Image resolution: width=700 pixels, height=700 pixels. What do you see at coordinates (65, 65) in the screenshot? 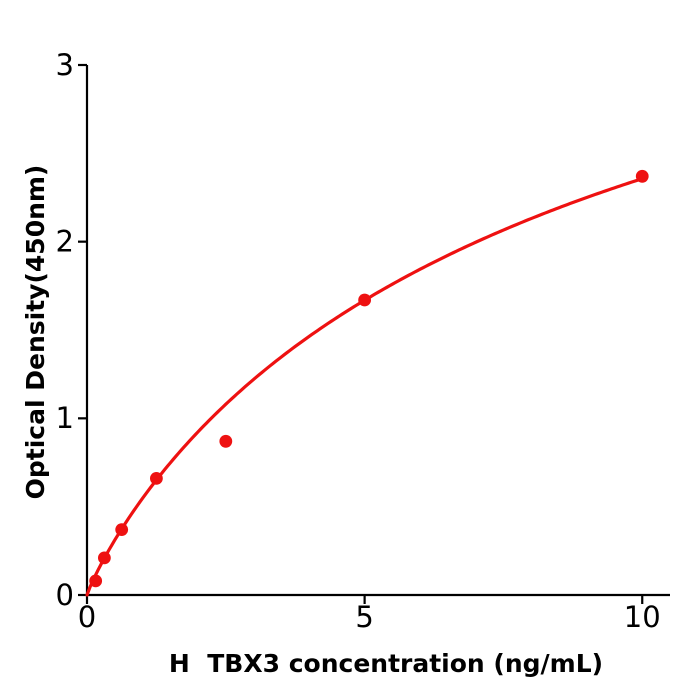
I see `y-tick-label: 3` at bounding box center [65, 65].